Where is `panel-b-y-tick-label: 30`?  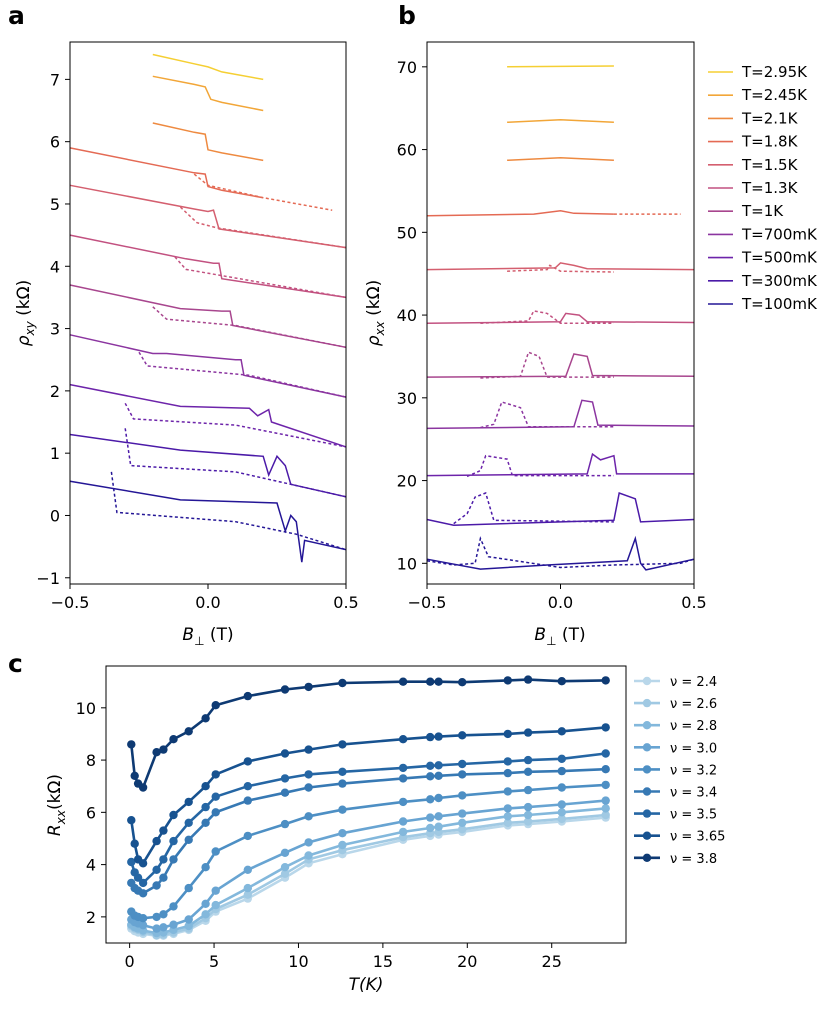 panel-b-y-tick-label: 30 is located at coordinates (407, 398).